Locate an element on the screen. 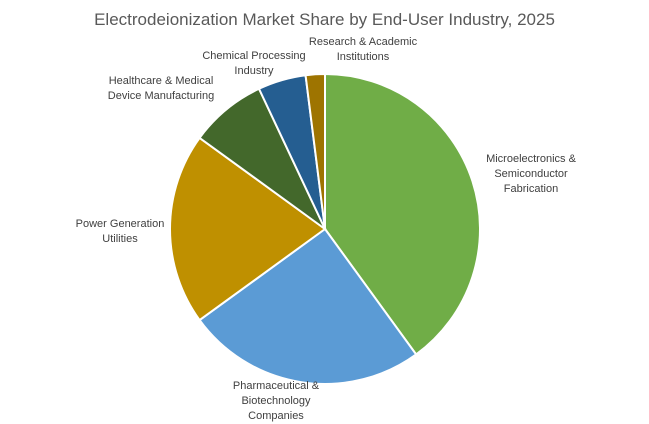 The image size is (649, 424). slice-label: Power Generation Utilities is located at coordinates (120, 231).